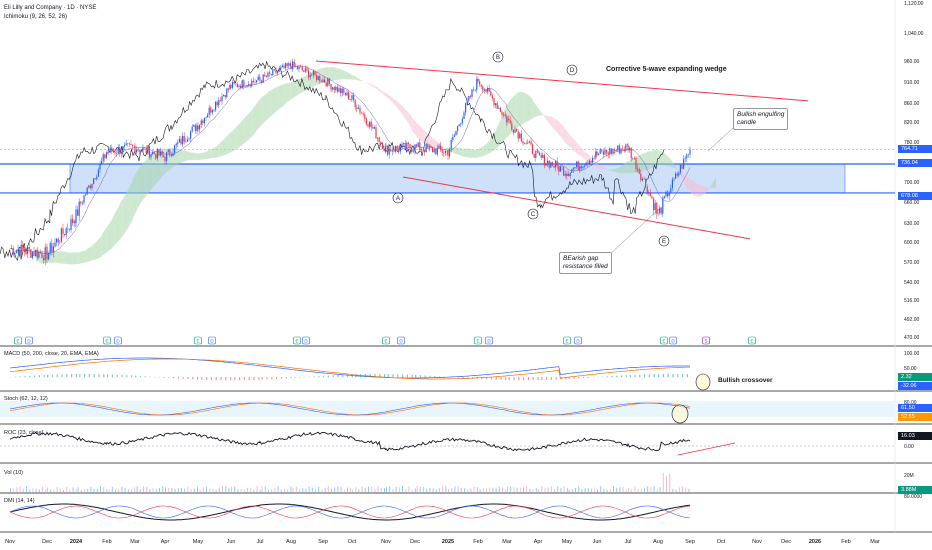  I want to click on y-tick-label: 780.00, so click(912, 143).